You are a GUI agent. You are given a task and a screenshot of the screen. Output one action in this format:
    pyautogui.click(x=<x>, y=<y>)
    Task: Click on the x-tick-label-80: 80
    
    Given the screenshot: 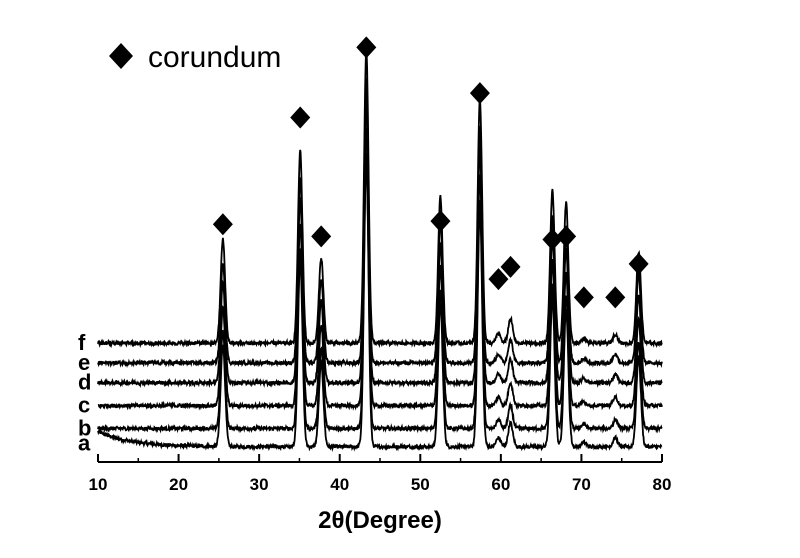 What is the action you would take?
    pyautogui.click(x=662, y=484)
    